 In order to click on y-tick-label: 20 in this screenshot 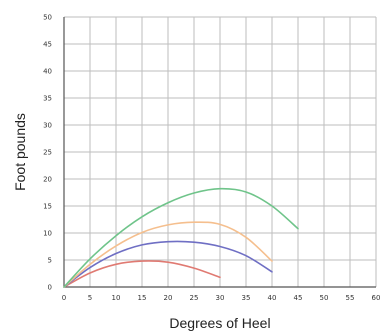, I will do `click(47, 180)`.